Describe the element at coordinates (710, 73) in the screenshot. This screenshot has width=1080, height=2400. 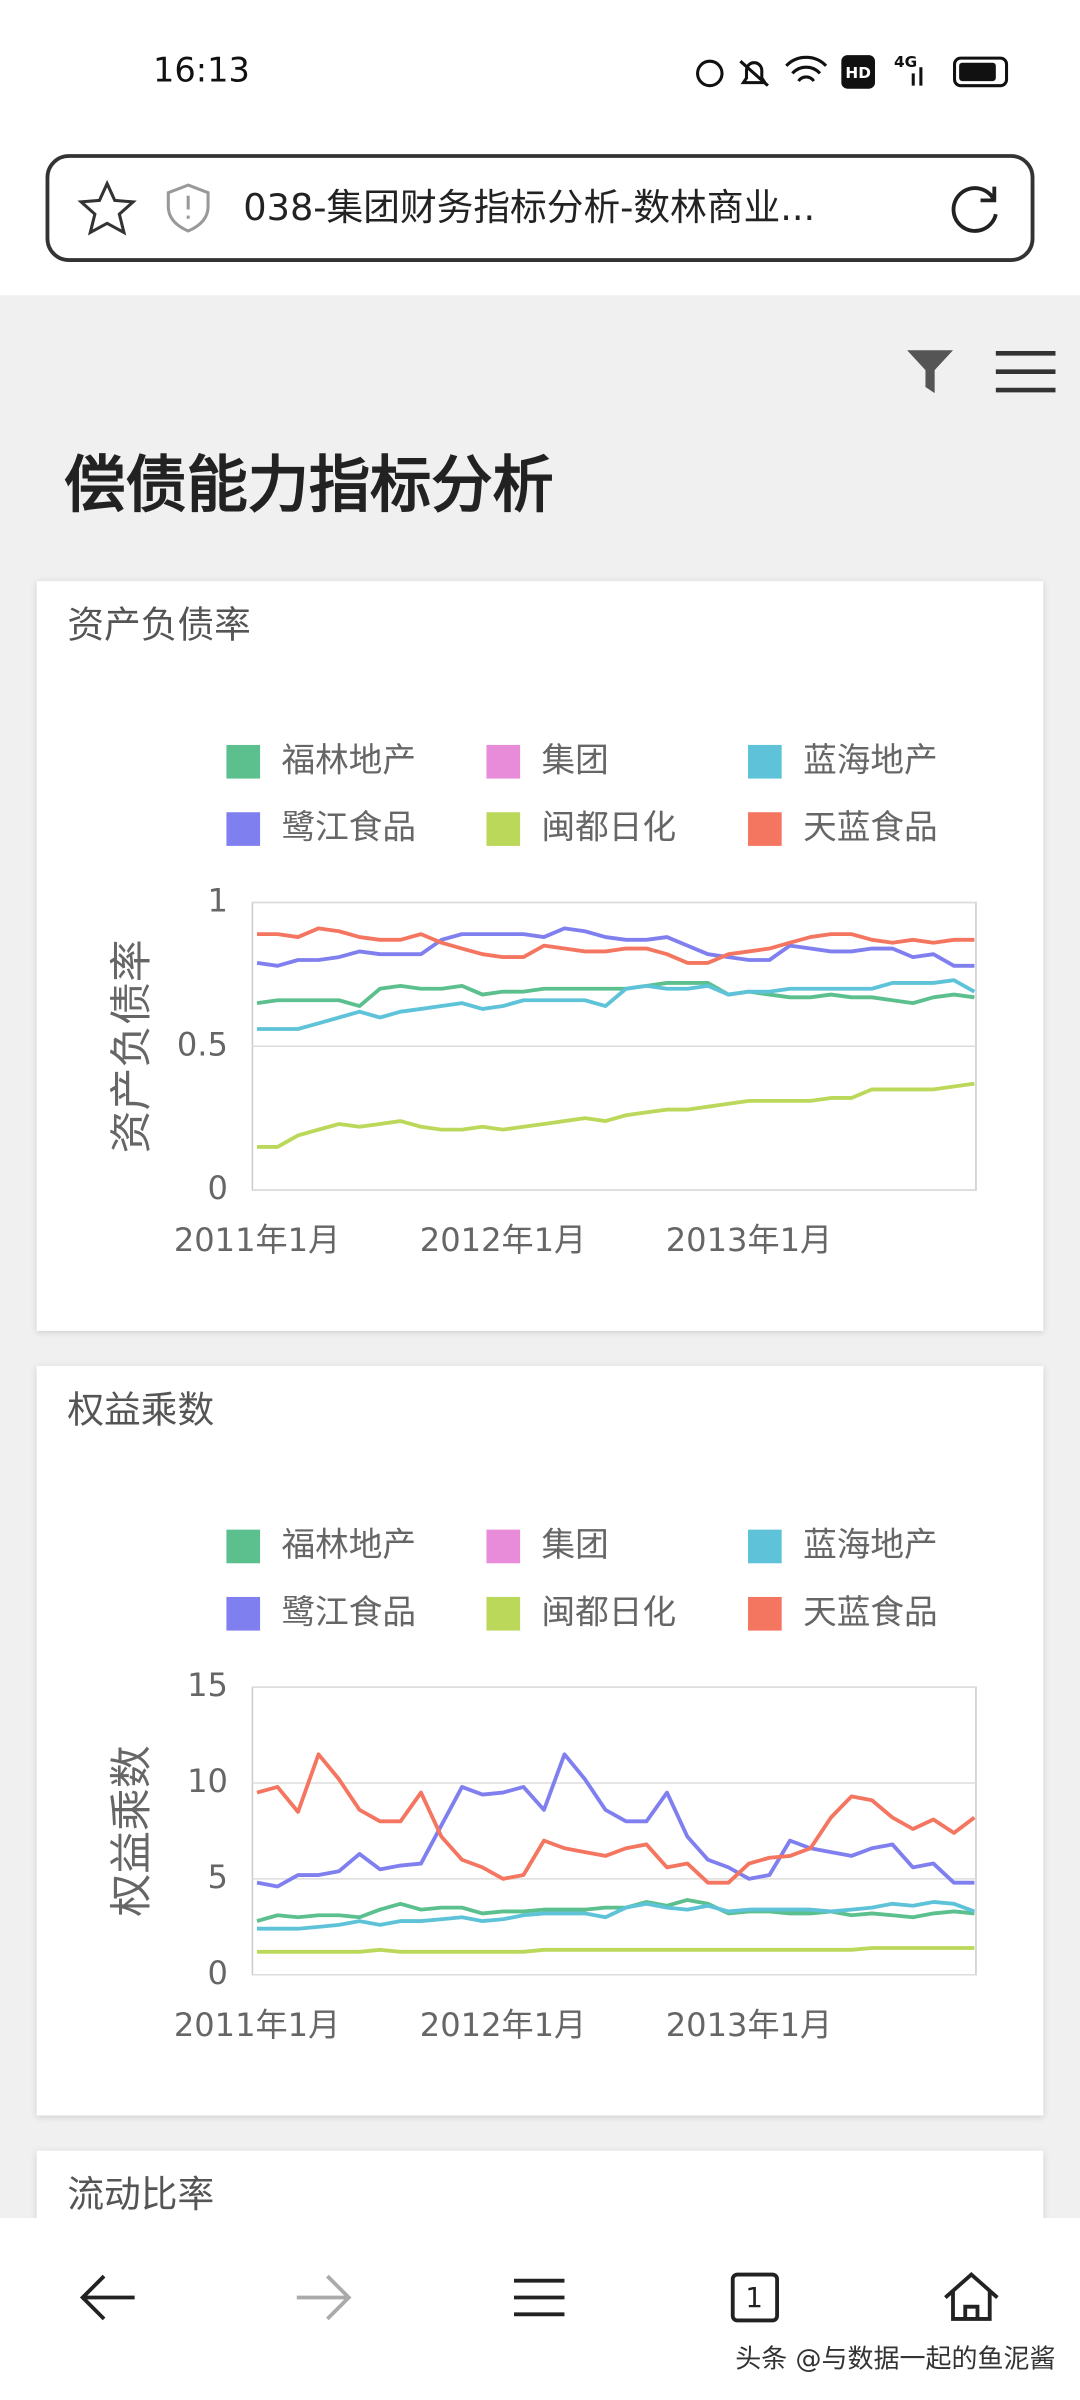
I see `alarm-icon` at that location.